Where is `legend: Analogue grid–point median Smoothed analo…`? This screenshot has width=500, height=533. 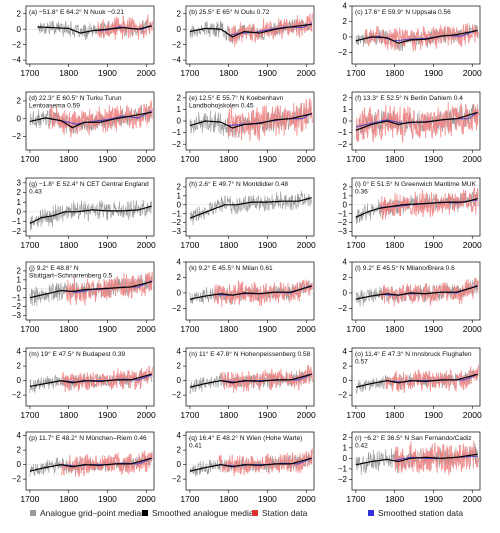
legend: Analogue grid–point median Smoothed analo… is located at coordinates (246, 513).